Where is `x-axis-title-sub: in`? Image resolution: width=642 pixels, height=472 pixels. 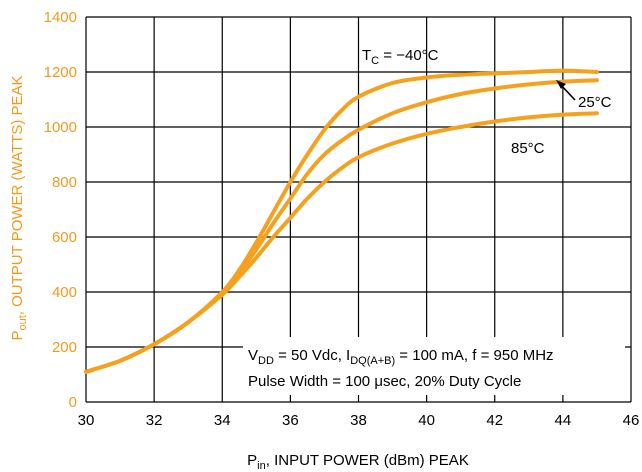 x-axis-title-sub: in is located at coordinates (261, 466).